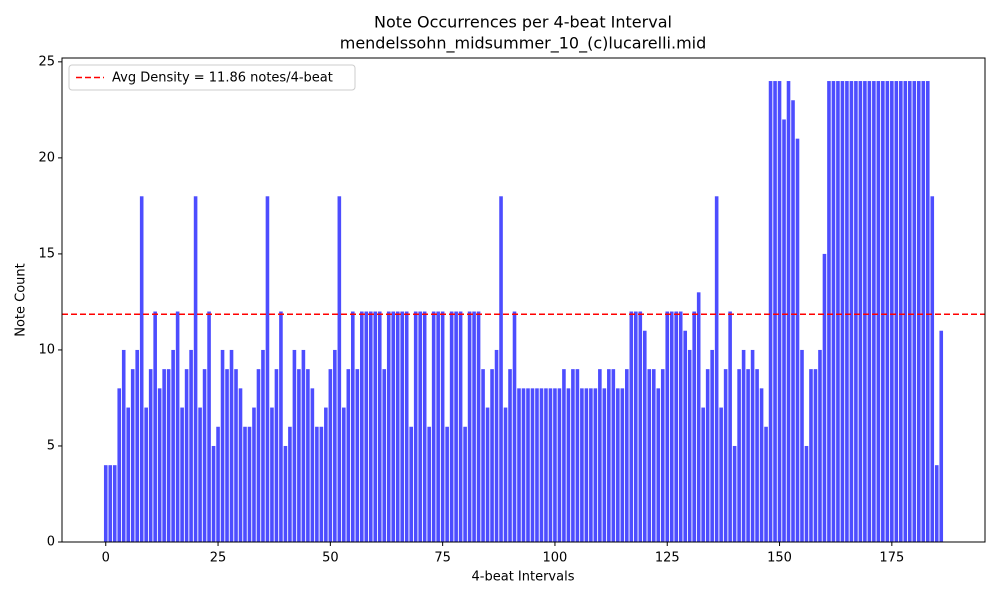 The height and width of the screenshot is (600, 1000). Describe the element at coordinates (46, 157) in the screenshot. I see `y-tick-label: 20` at that location.